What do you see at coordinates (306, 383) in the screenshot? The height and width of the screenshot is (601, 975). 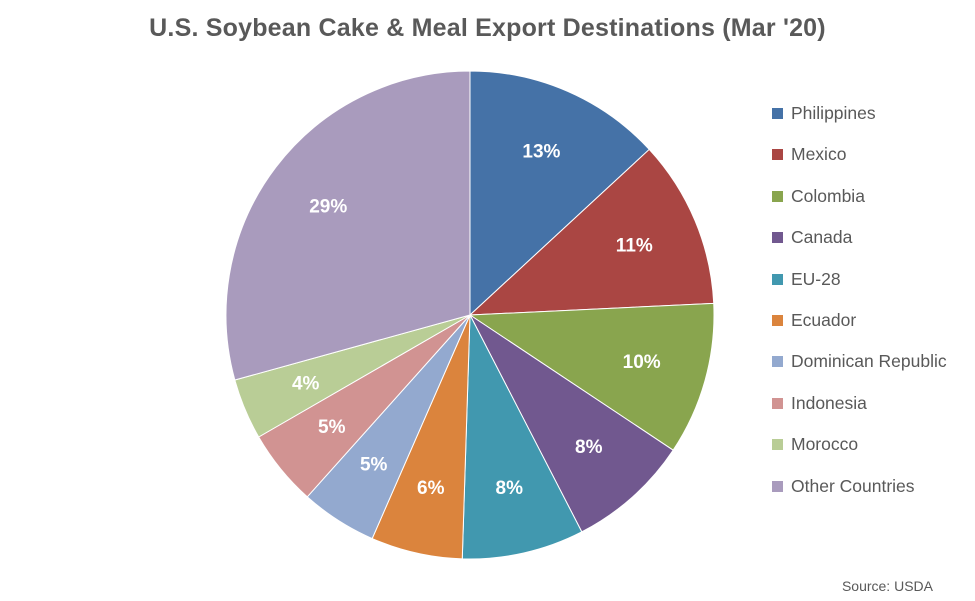 I see `data-label-morocco: 4%` at bounding box center [306, 383].